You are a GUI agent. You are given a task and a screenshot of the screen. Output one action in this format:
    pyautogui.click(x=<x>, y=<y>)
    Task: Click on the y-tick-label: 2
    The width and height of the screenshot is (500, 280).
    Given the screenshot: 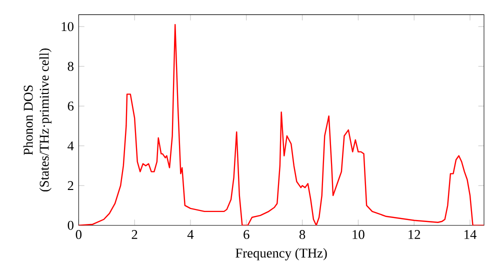 What is the action you would take?
    pyautogui.click(x=71, y=185)
    